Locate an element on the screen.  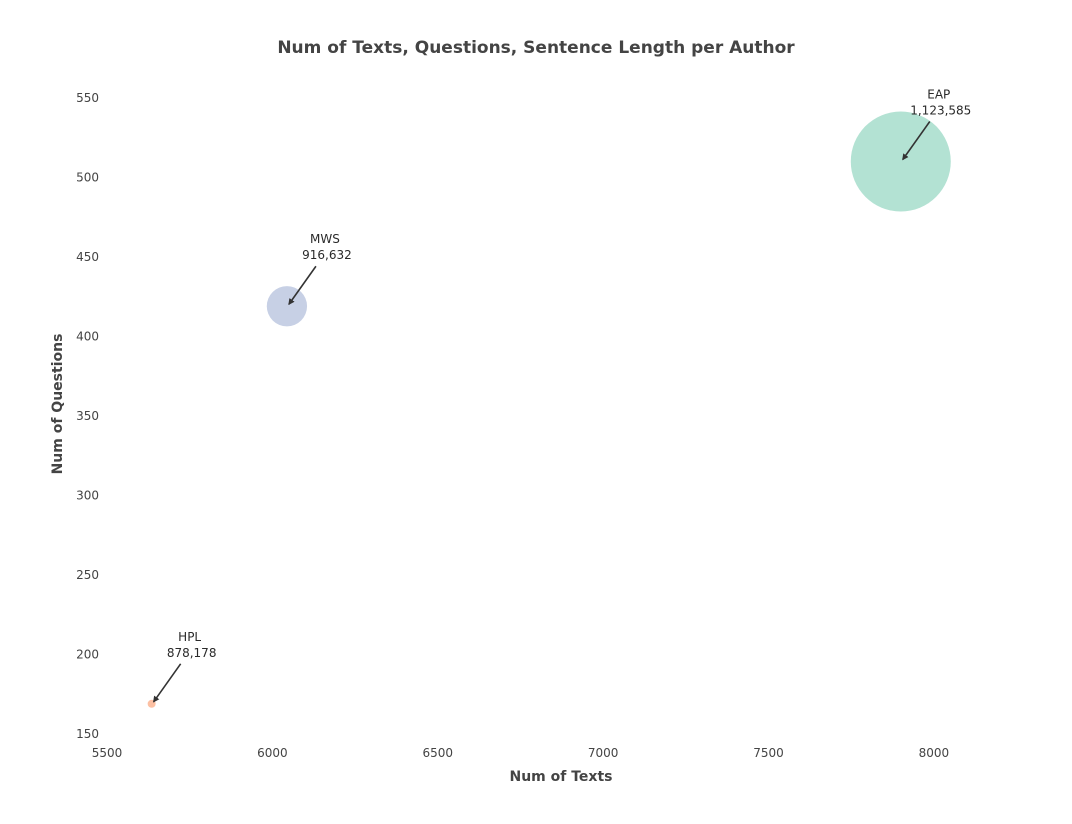
y-tick-label: 450 is located at coordinates (87, 257).